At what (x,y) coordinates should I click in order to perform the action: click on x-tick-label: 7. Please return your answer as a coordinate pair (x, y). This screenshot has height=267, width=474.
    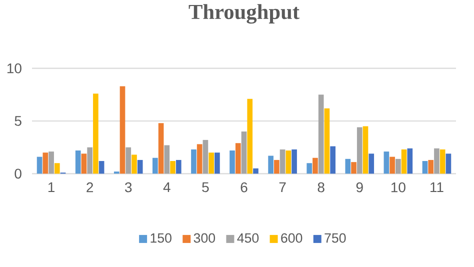
    Looking at the image, I should click on (282, 187).